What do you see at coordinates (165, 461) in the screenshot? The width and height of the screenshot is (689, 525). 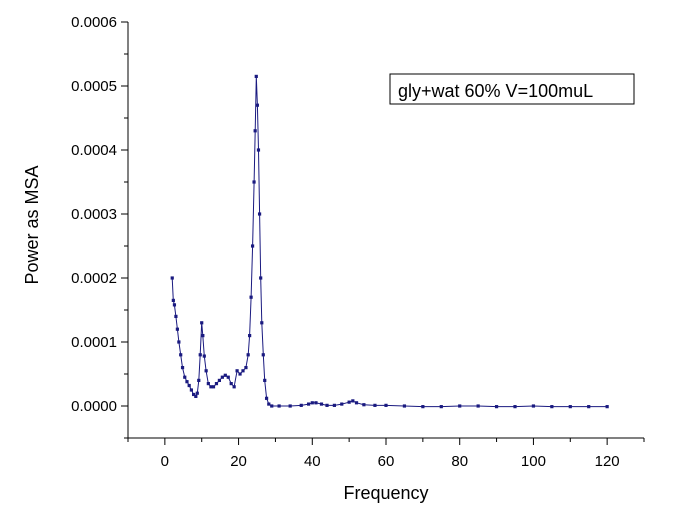 I see `x-tick-label: 0` at bounding box center [165, 461].